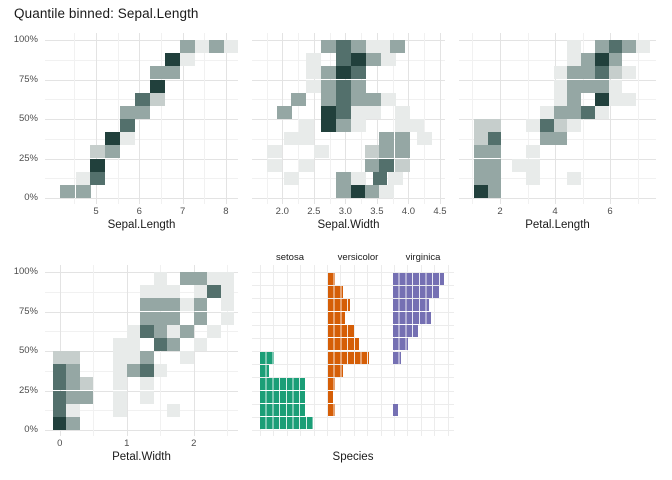 The height and width of the screenshot is (480, 672). What do you see at coordinates (282, 211) in the screenshot?
I see `x-tick-label: 2.0` at bounding box center [282, 211].